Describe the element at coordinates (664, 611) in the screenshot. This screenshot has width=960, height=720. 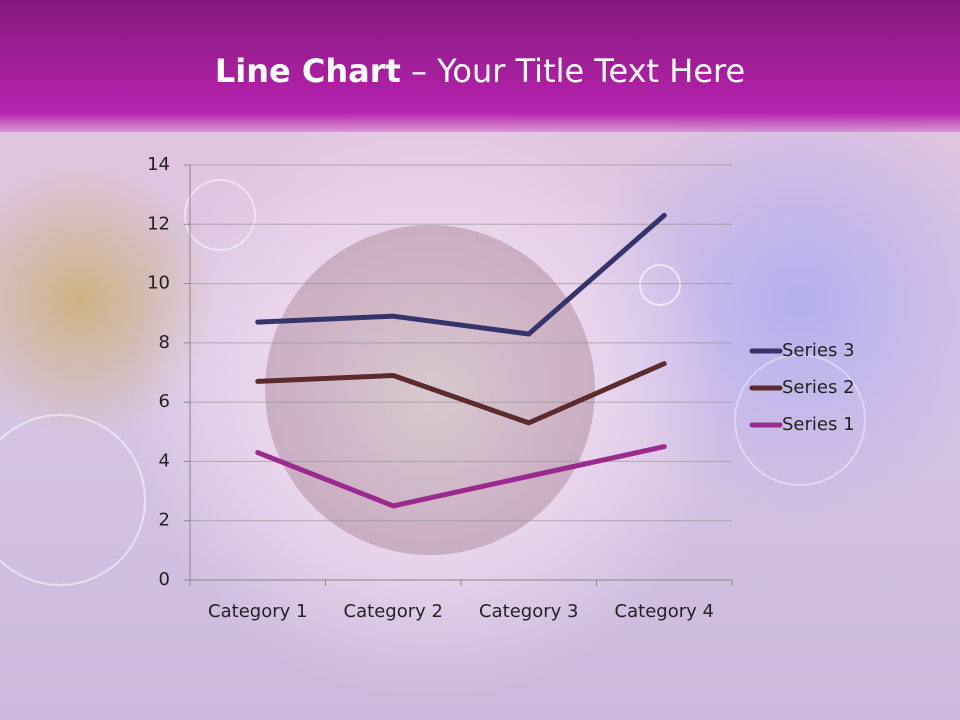
I see `x-tick-label: Category 4` at that location.